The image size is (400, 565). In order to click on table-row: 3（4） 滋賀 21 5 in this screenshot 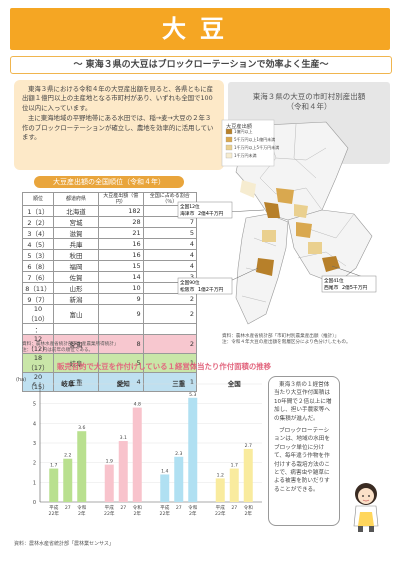, I will do `click(110, 233)`.